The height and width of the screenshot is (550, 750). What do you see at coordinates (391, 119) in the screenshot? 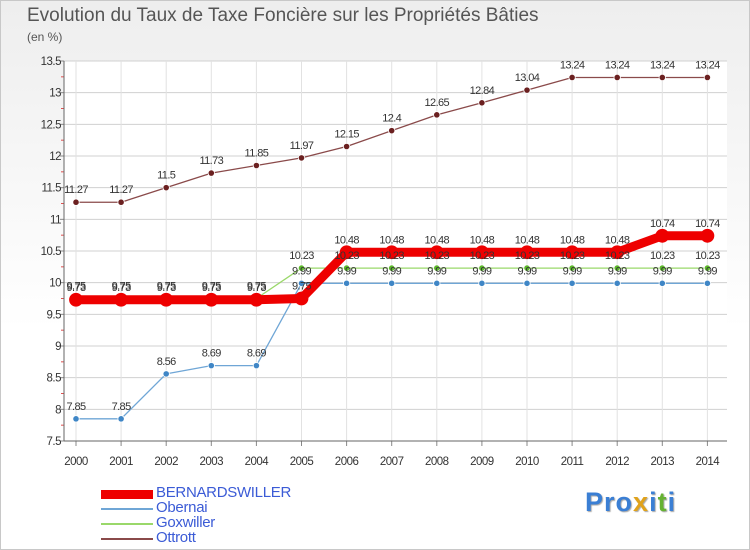
I see `data-label-ottrott: 12.4` at bounding box center [391, 119].